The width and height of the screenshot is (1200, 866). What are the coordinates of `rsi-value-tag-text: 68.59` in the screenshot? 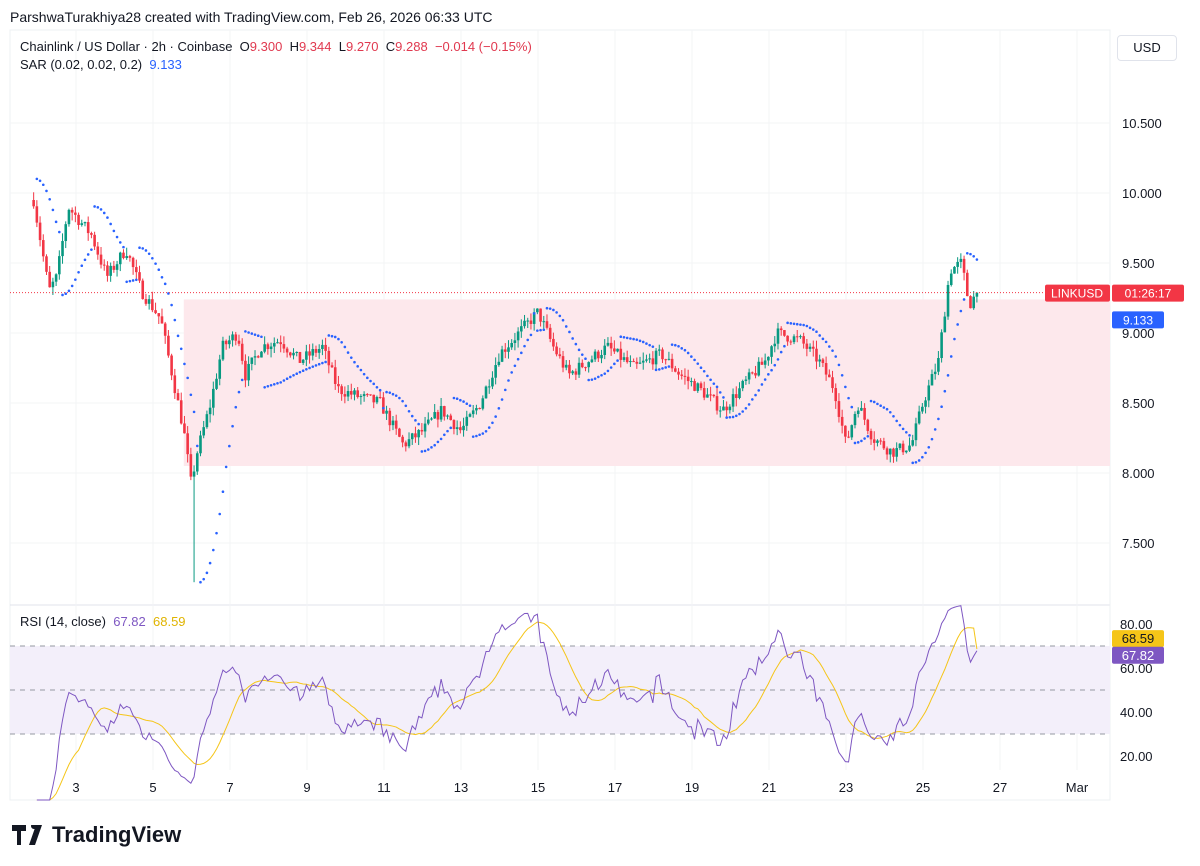 It's located at (1138, 638).